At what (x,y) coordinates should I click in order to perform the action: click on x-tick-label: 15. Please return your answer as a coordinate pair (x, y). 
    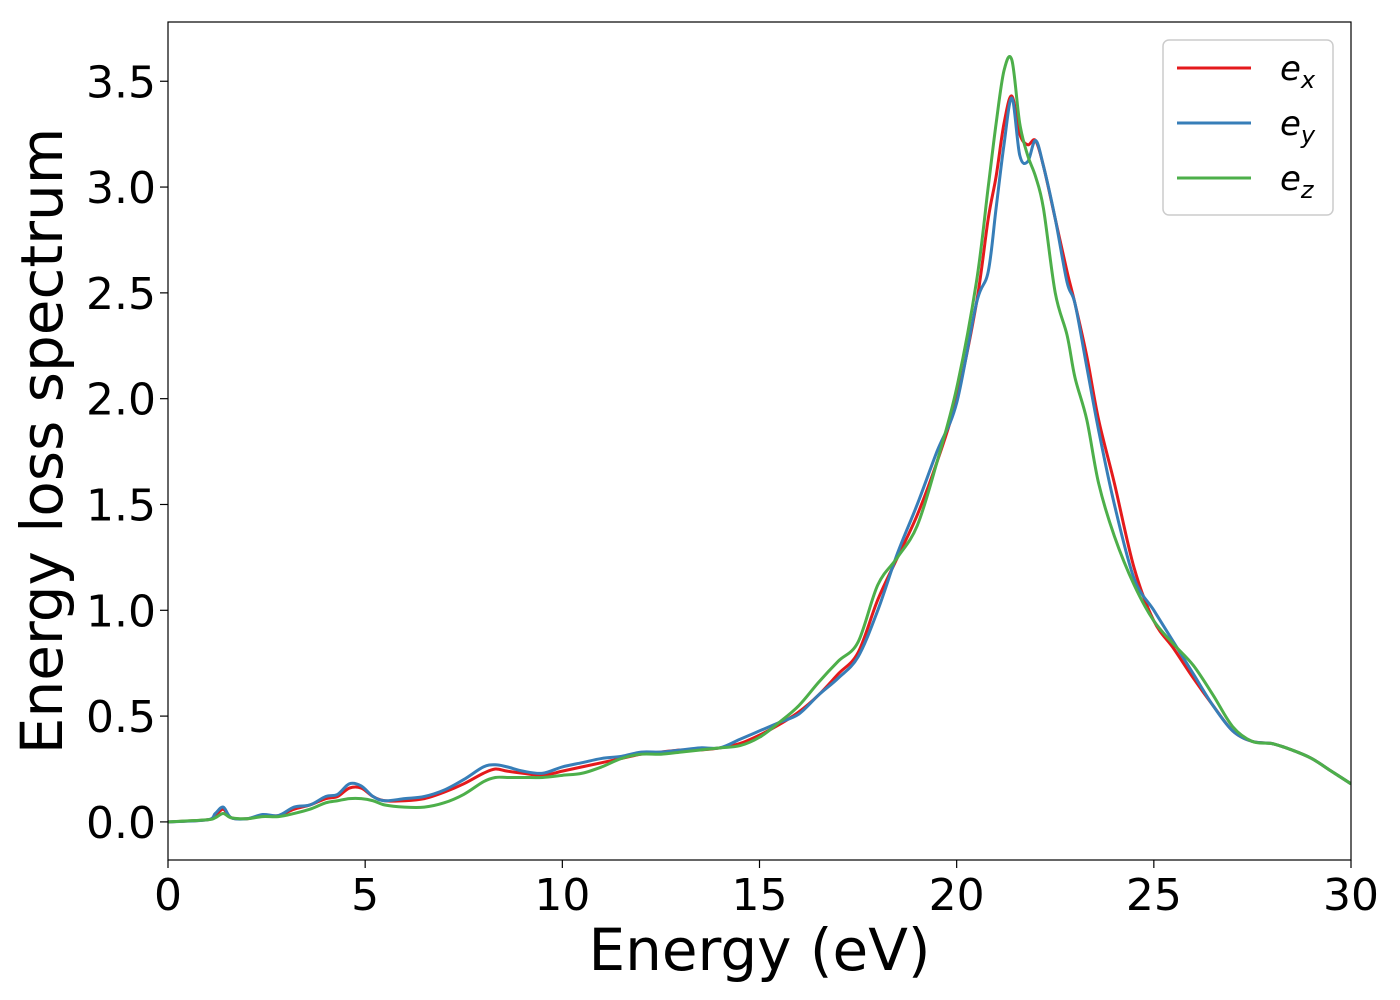
    Looking at the image, I should click on (760, 895).